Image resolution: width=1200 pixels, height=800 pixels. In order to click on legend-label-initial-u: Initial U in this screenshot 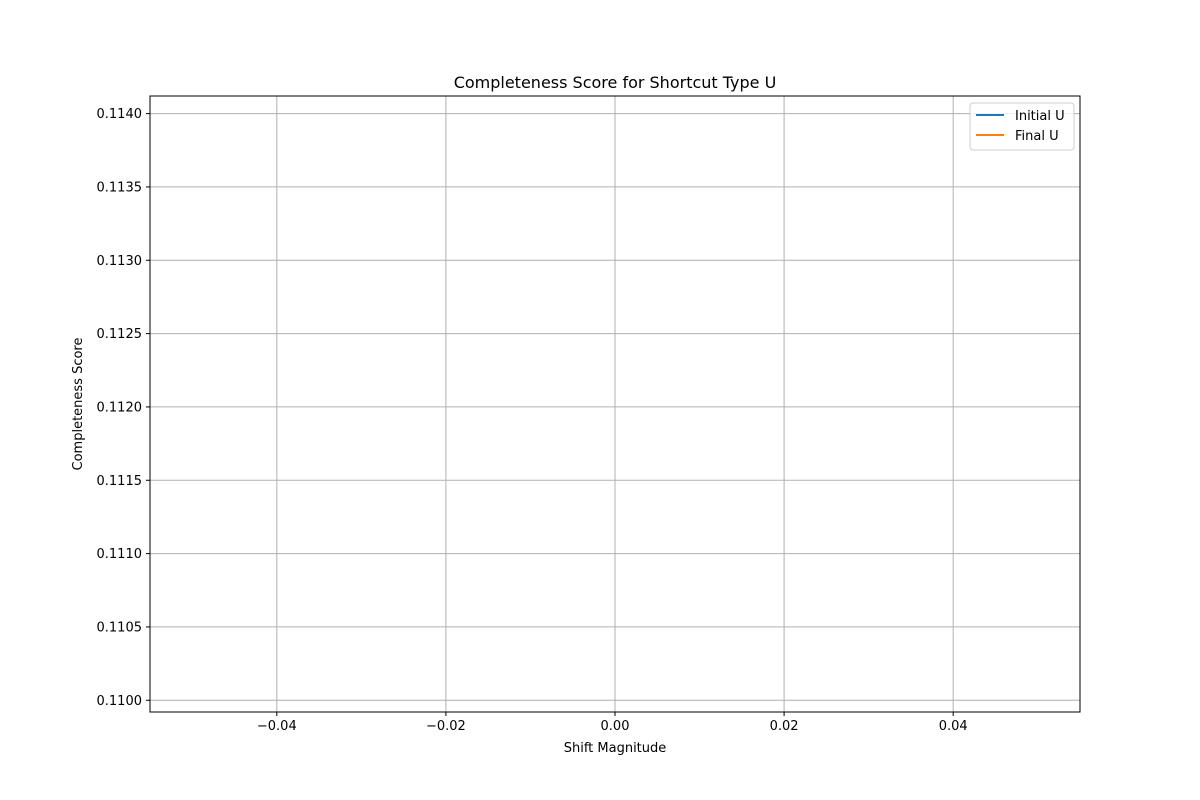, I will do `click(1040, 116)`.